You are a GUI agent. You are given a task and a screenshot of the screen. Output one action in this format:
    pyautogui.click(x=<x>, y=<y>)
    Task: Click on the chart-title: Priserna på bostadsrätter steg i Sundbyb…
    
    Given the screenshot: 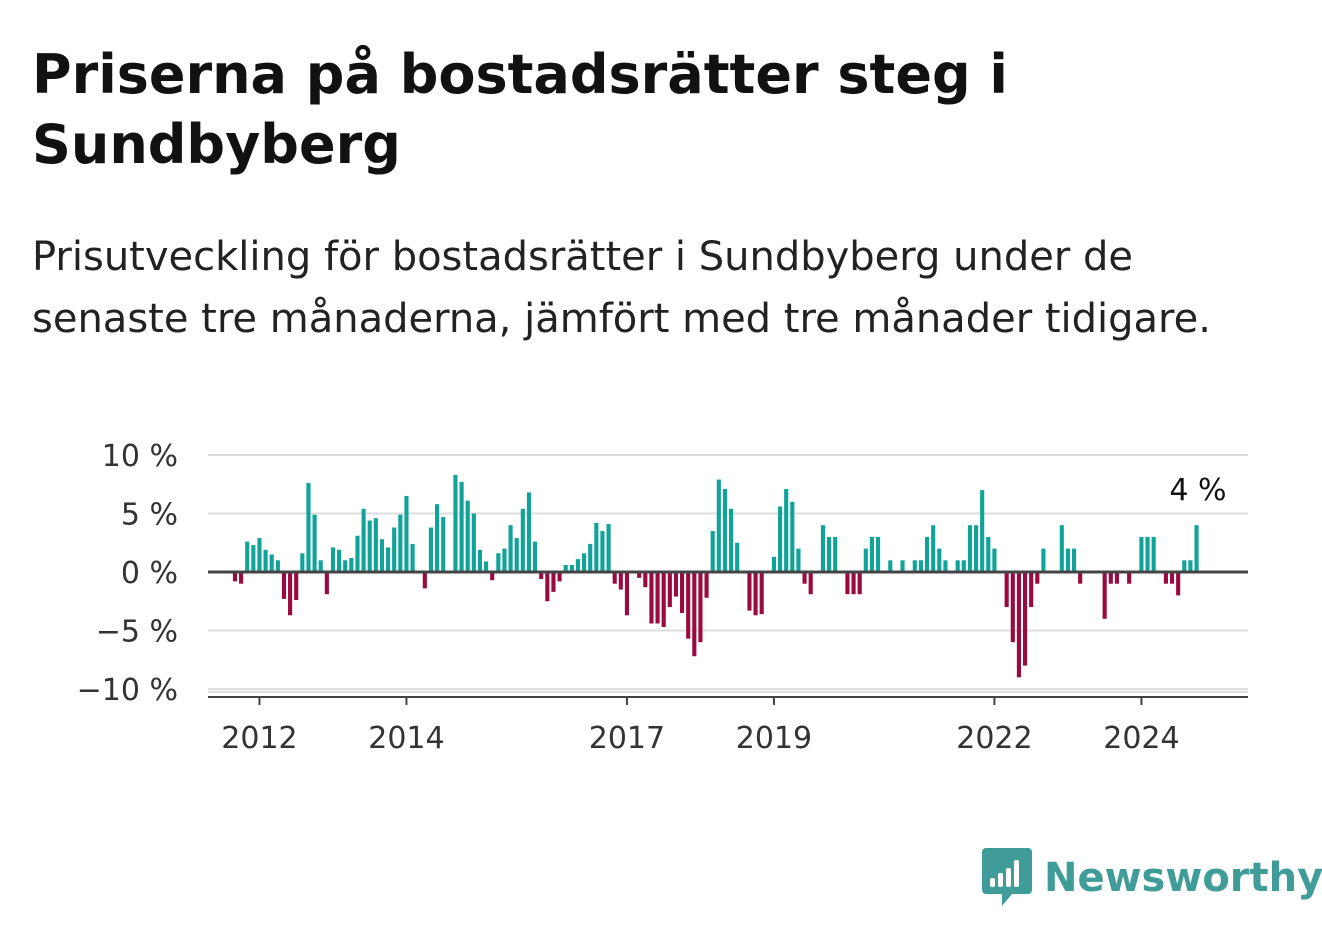 What is the action you would take?
    pyautogui.click(x=520, y=109)
    